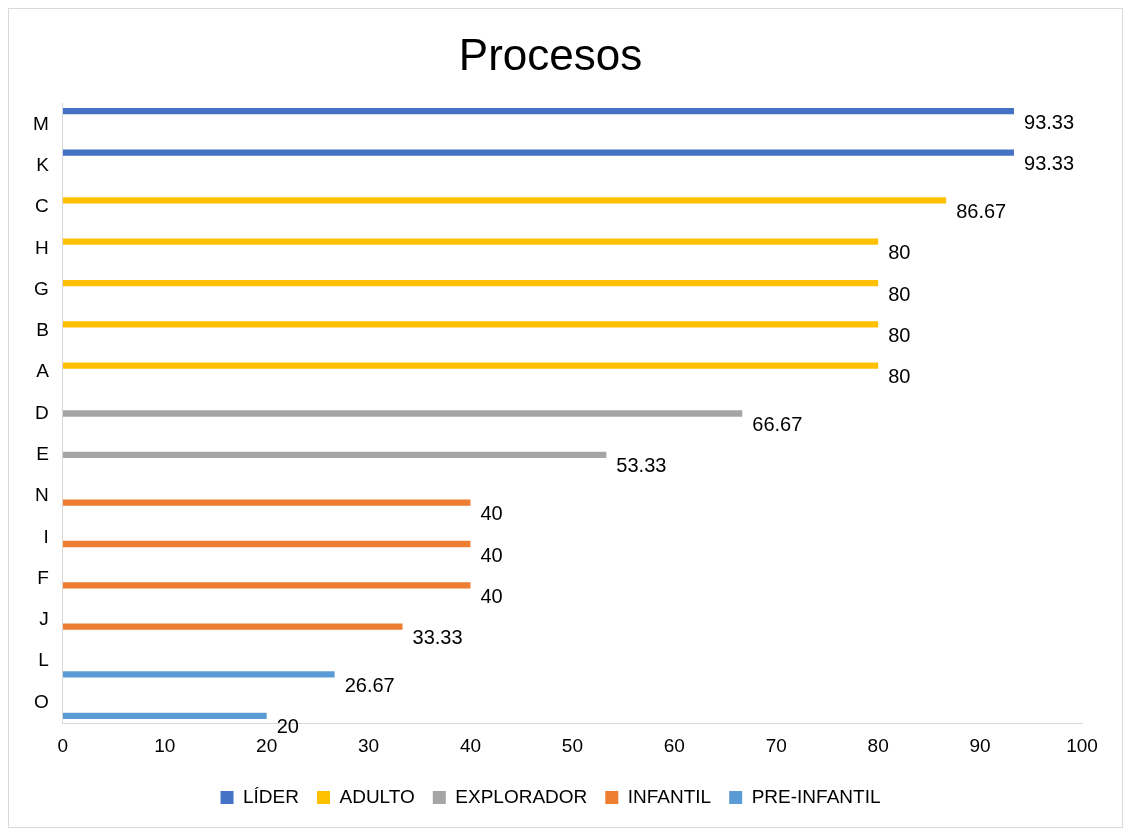 The height and width of the screenshot is (836, 1131). What do you see at coordinates (43, 660) in the screenshot?
I see `y-tick-label: L` at bounding box center [43, 660].